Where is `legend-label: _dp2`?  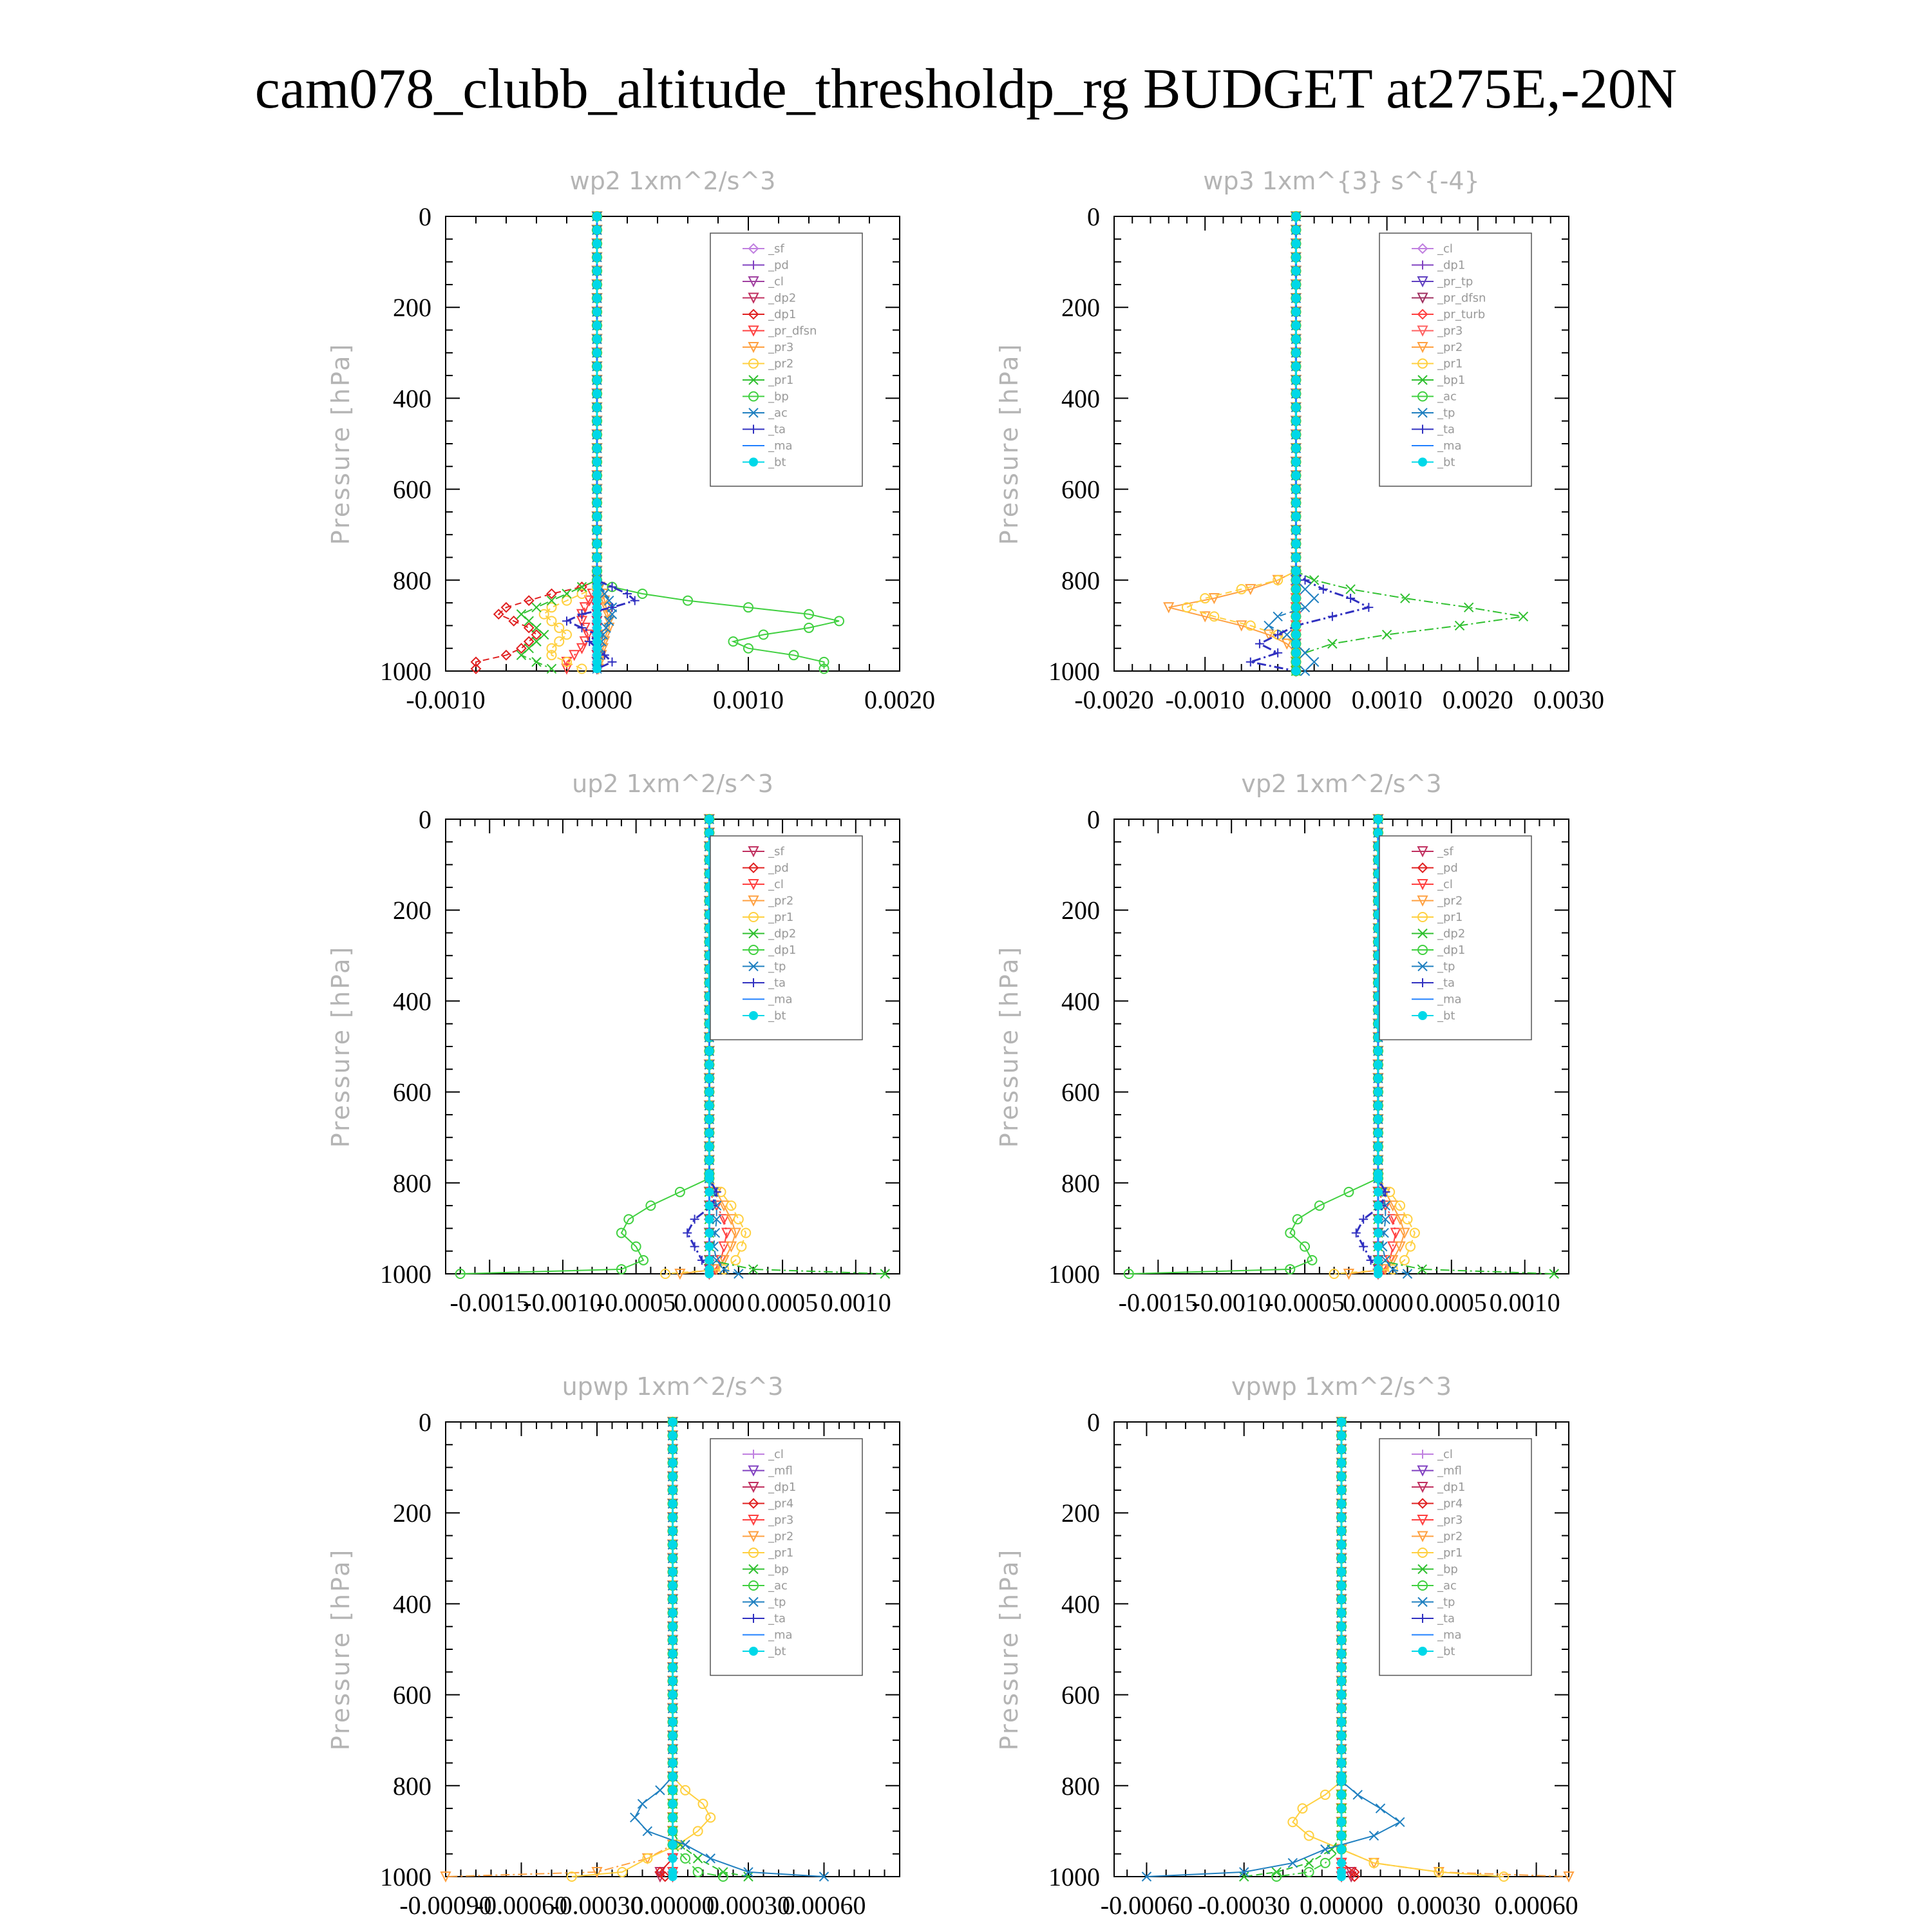 legend-label: _dp2 is located at coordinates (782, 934).